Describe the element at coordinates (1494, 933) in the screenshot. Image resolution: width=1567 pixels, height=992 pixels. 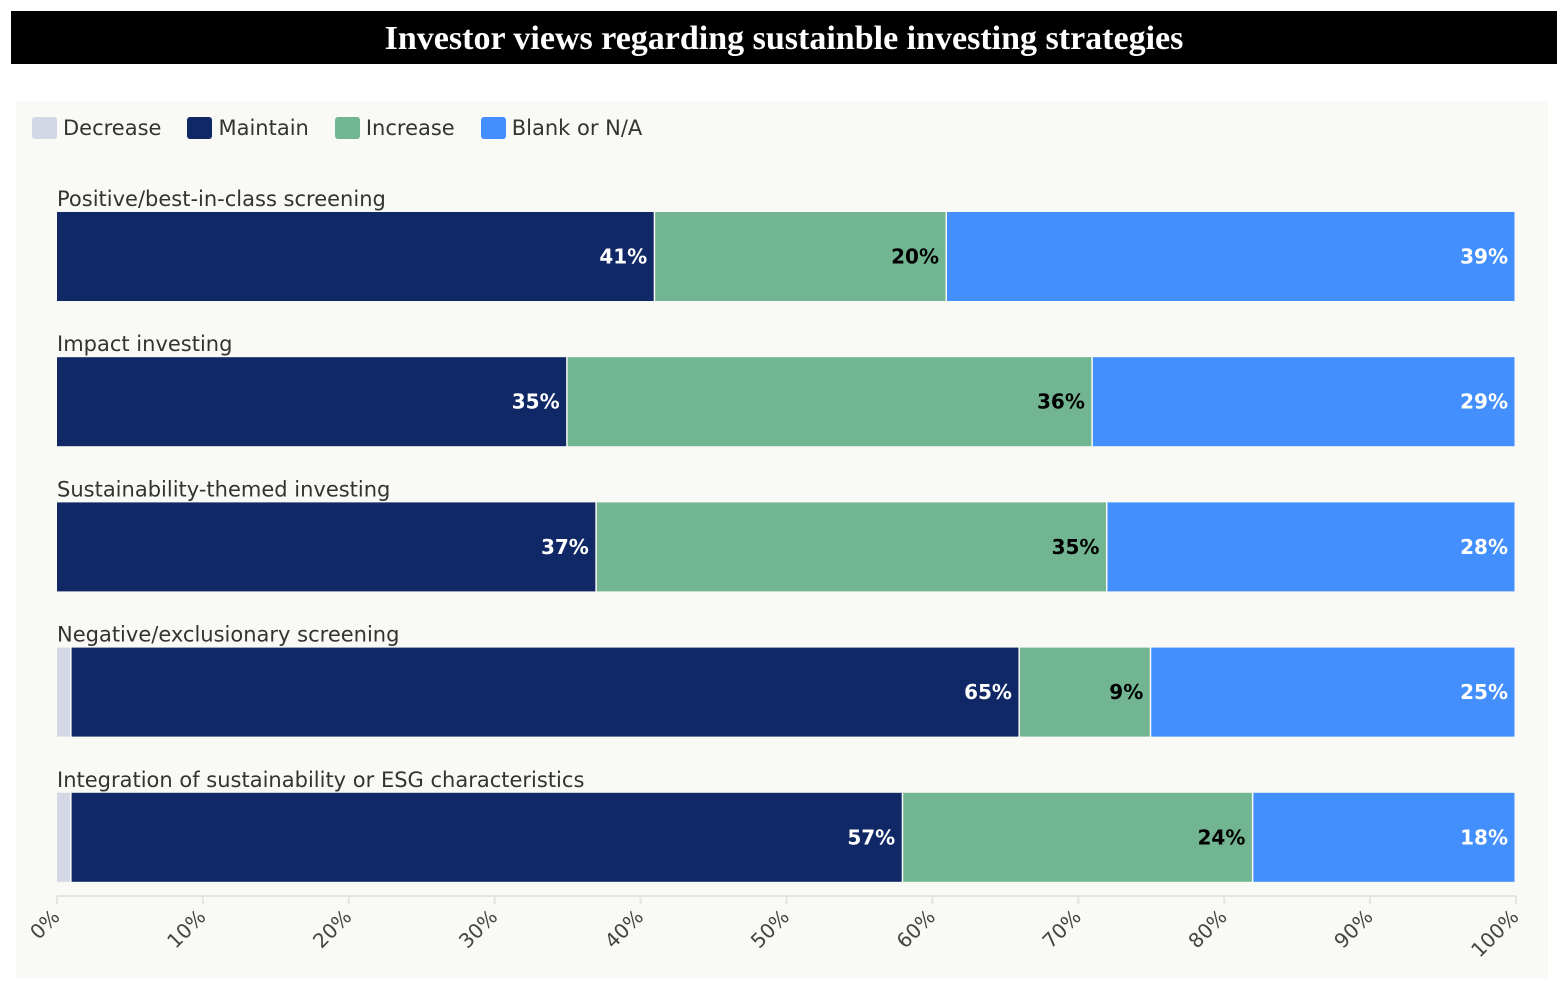
I see `x-tick-label: 100%` at that location.